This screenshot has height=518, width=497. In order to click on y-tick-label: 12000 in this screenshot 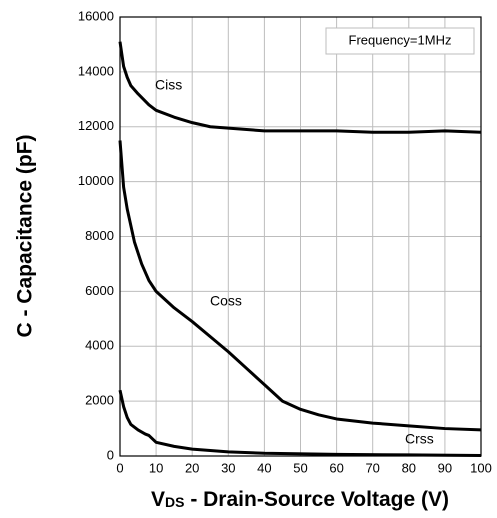, I will do `click(96, 125)`.